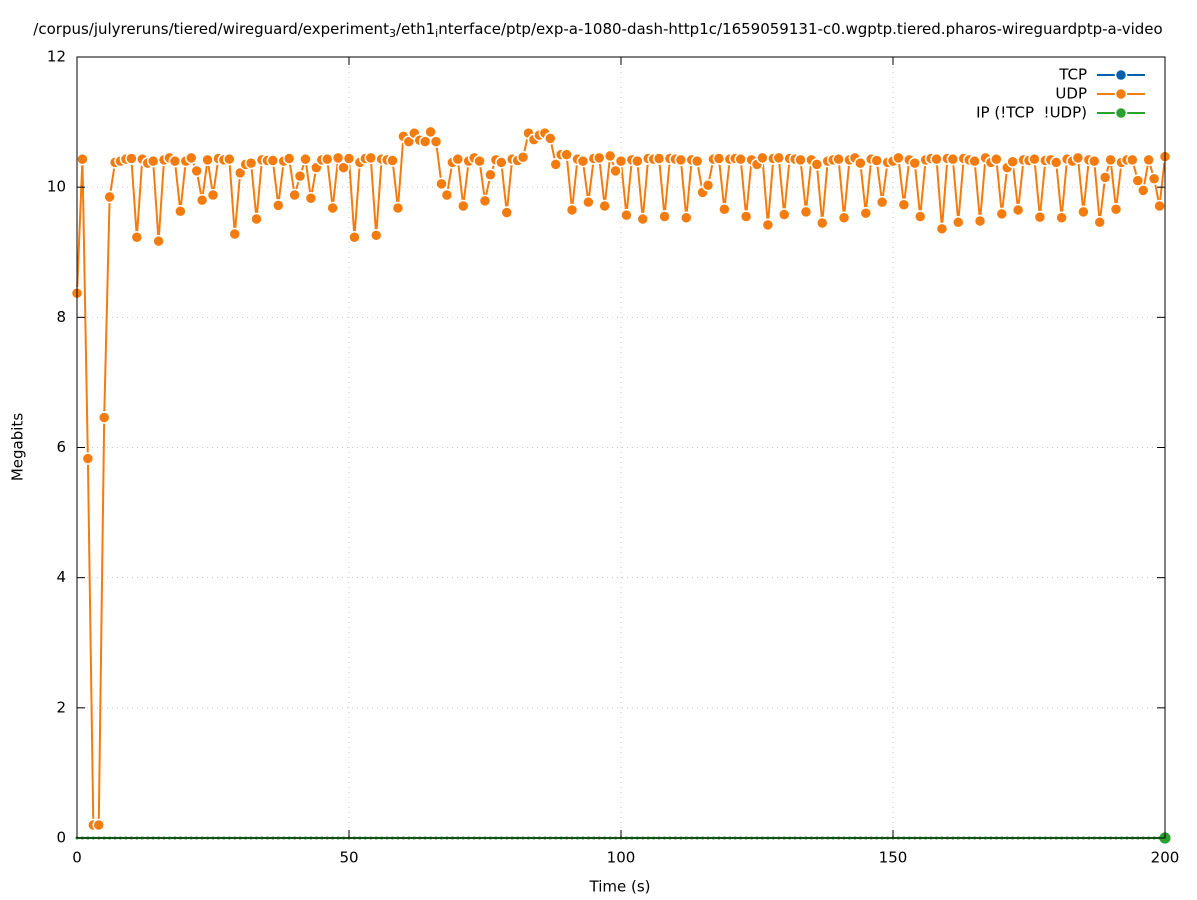  What do you see at coordinates (1072, 75) in the screenshot?
I see `legend-label: TCP` at bounding box center [1072, 75].